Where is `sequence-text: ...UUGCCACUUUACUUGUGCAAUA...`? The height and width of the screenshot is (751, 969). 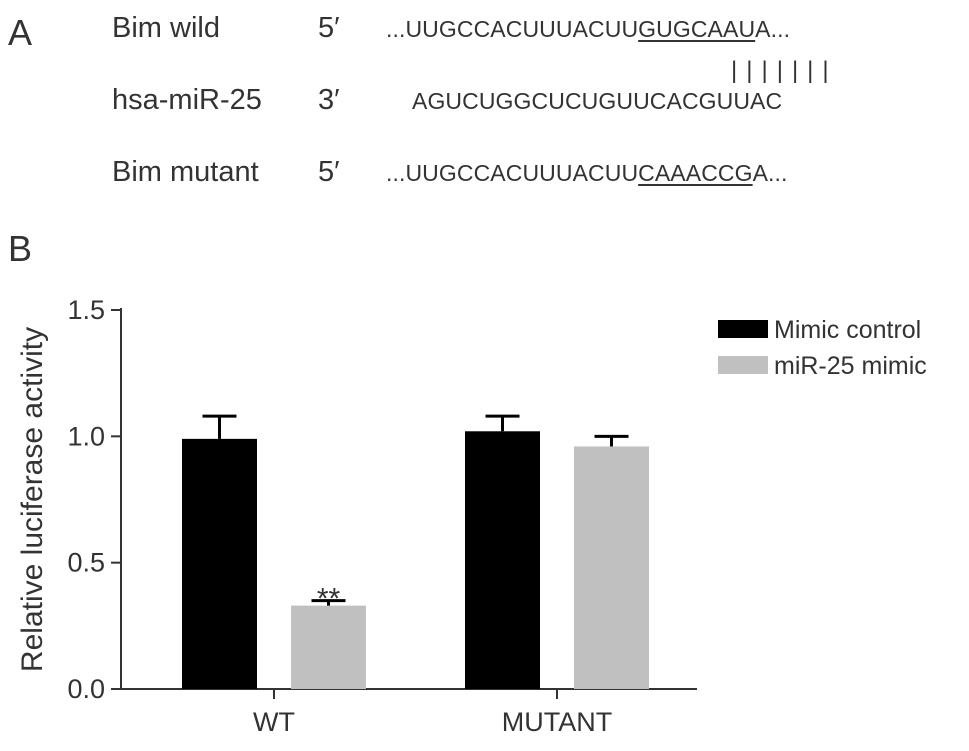 sequence-text: ...UUGCCACUUUACUUGUGCAAUA... is located at coordinates (588, 29).